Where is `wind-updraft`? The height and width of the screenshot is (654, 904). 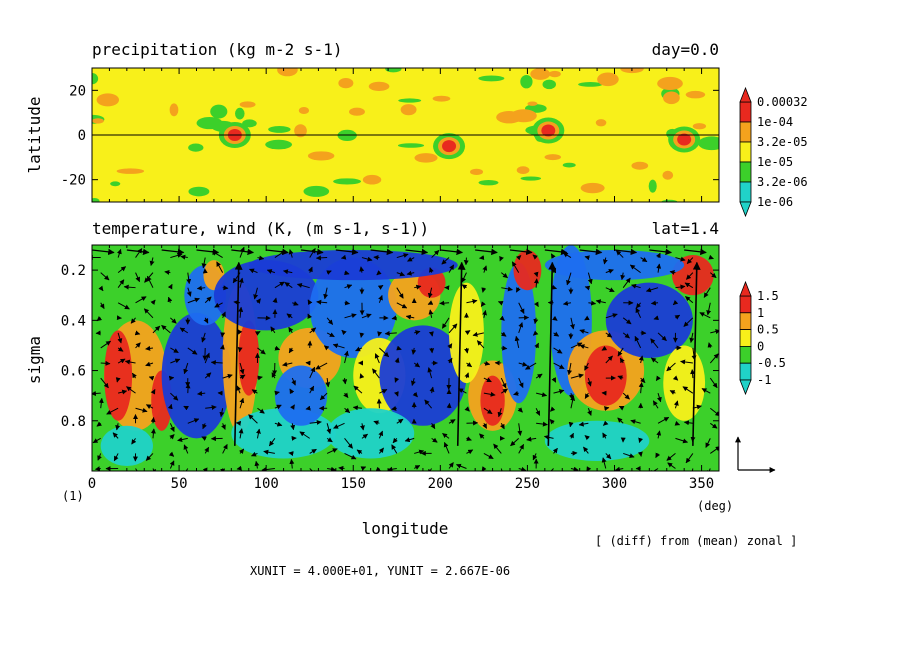
wind-updraft is located at coordinates (461, 353).